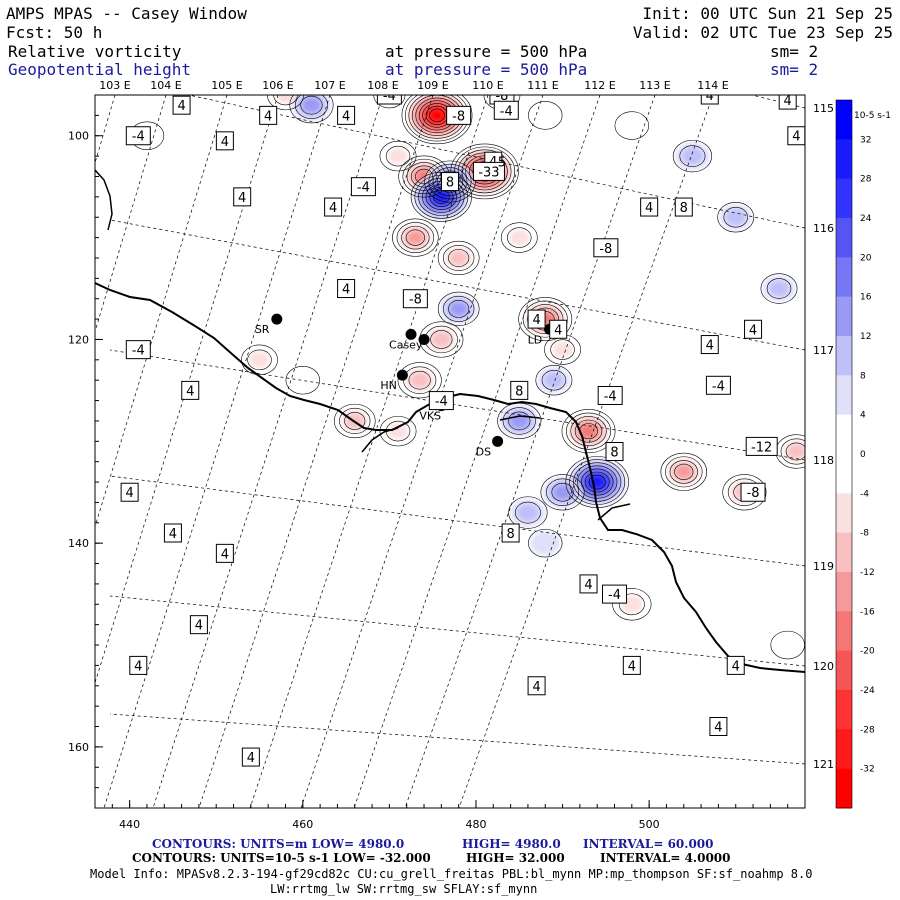  Describe the element at coordinates (863, 455) in the screenshot. I see `colorbar-label: 0` at that location.